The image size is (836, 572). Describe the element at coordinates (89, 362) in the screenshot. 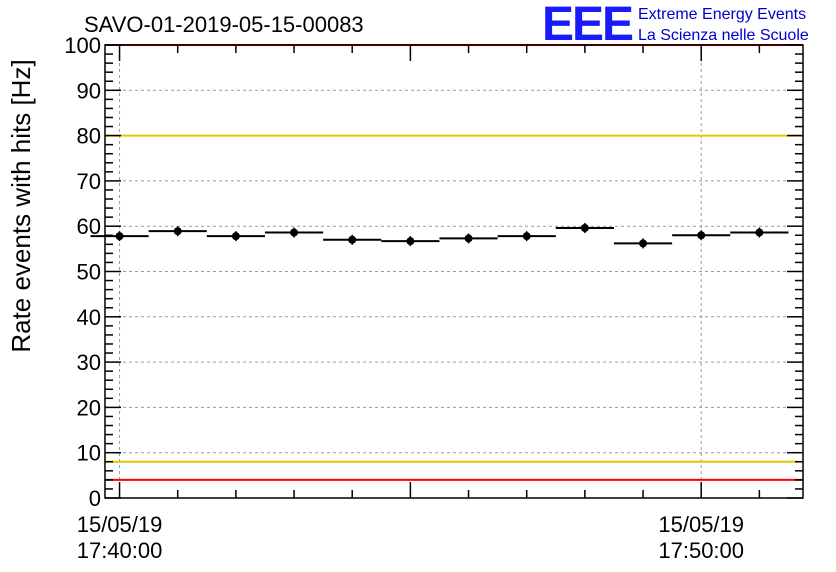

I see `y-tick-label: 30` at that location.